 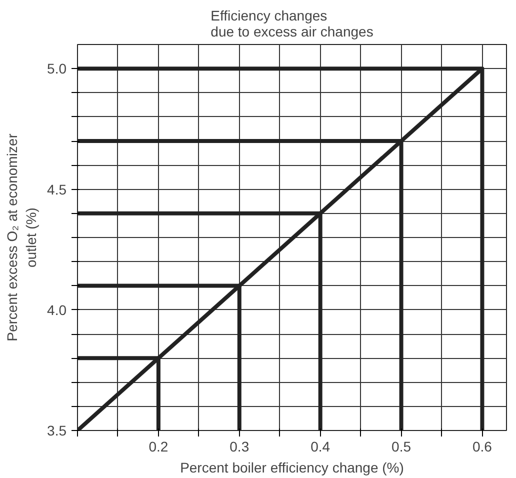 I want to click on y-tick-label: 5.0, so click(x=57, y=68).